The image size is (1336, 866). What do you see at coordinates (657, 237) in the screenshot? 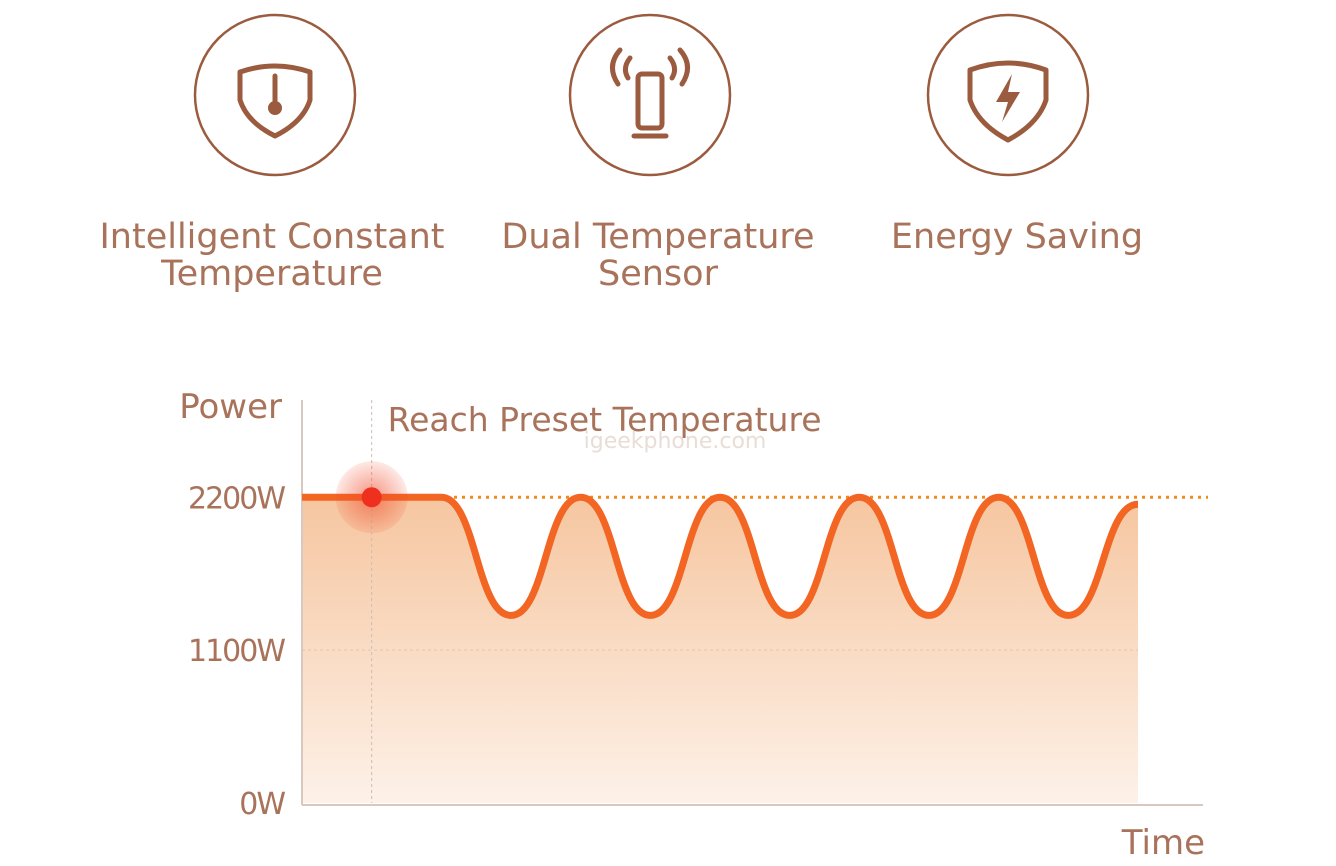
I see `feature-label: Dual Temperature` at bounding box center [657, 237].